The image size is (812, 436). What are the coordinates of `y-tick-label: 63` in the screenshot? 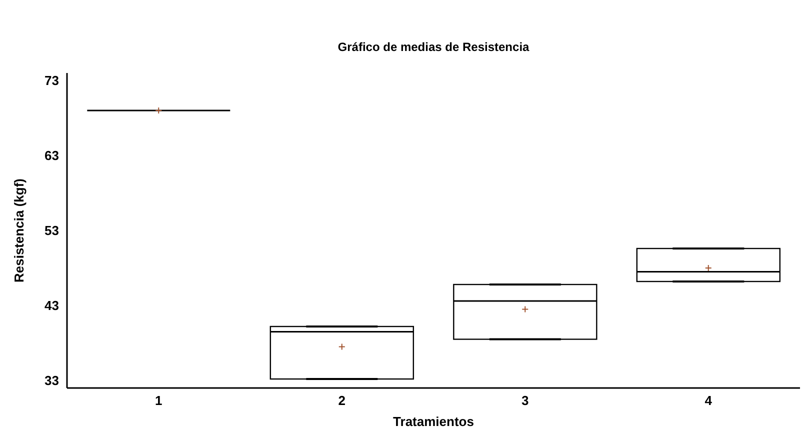 It's located at (51, 156).